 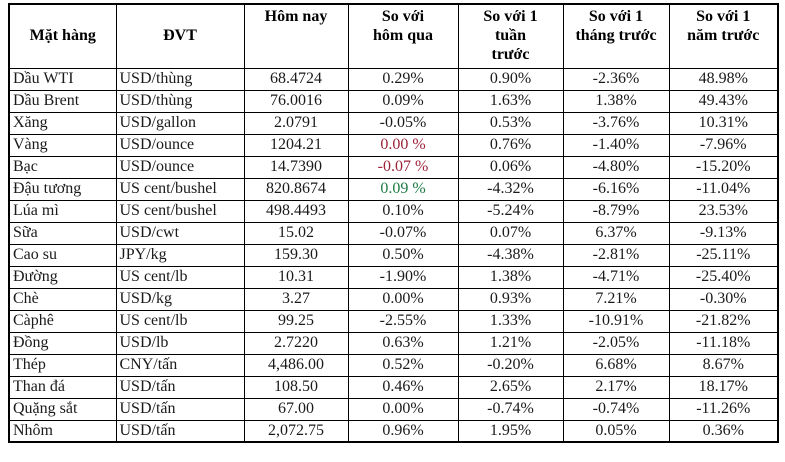 What do you see at coordinates (510, 145) in the screenshot?
I see `vs-week-cell: 0.76%` at bounding box center [510, 145].